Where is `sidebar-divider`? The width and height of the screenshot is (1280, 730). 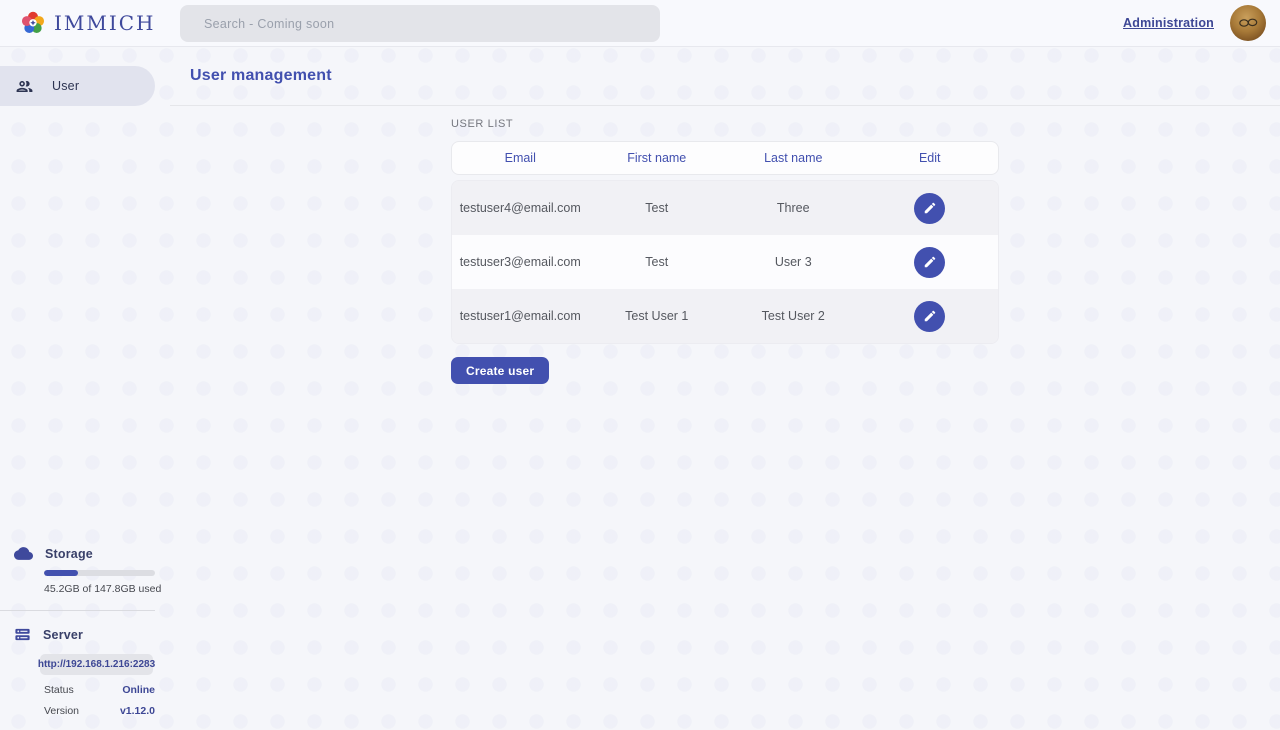
sidebar-divider is located at coordinates (77, 610).